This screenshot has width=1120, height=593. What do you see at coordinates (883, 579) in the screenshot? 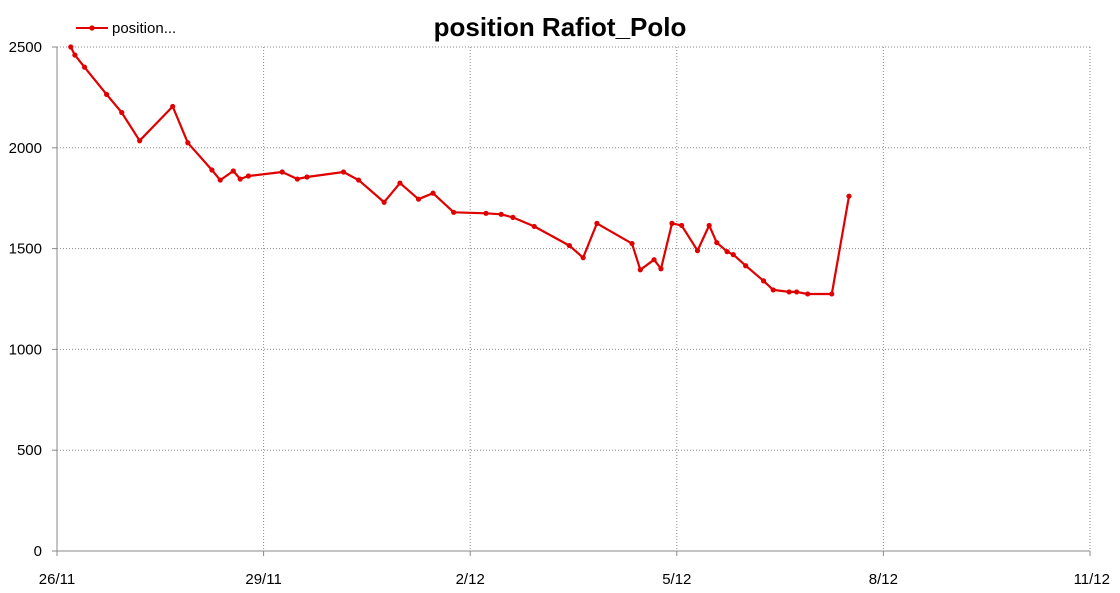
I see `x-tick-label: 8/12` at bounding box center [883, 579].